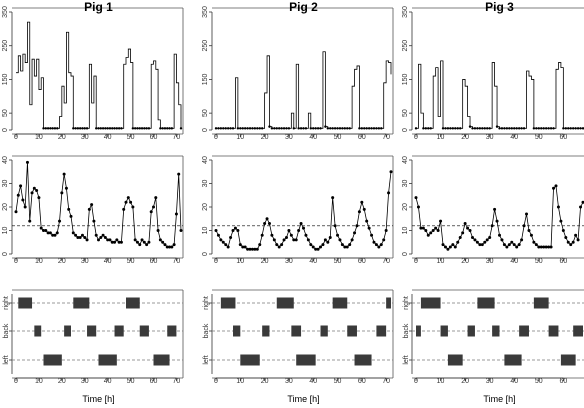  What do you see at coordinates (493, 70) in the screenshot?
I see `panel-activity-3: 0 10 20 30 40 50 60 0 50 150 250 350 Pig 3` at bounding box center [493, 70].